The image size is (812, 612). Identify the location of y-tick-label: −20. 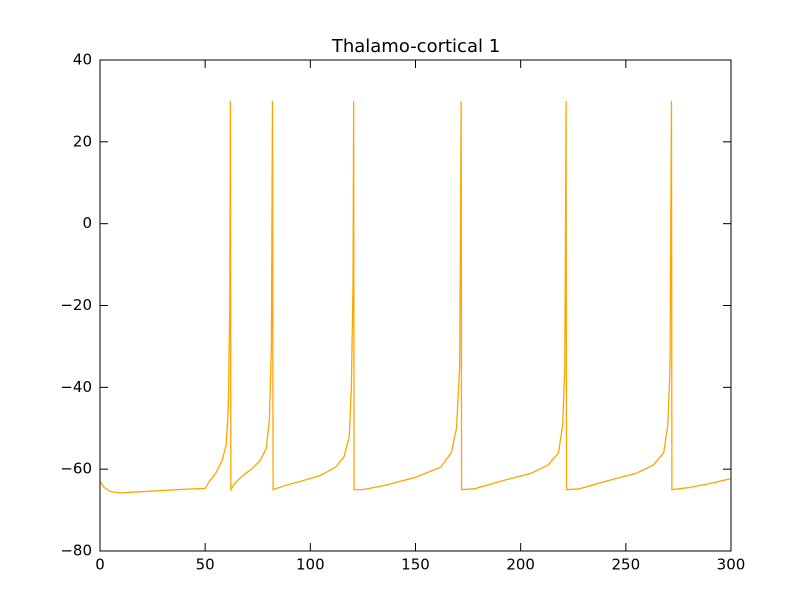
(76, 305).